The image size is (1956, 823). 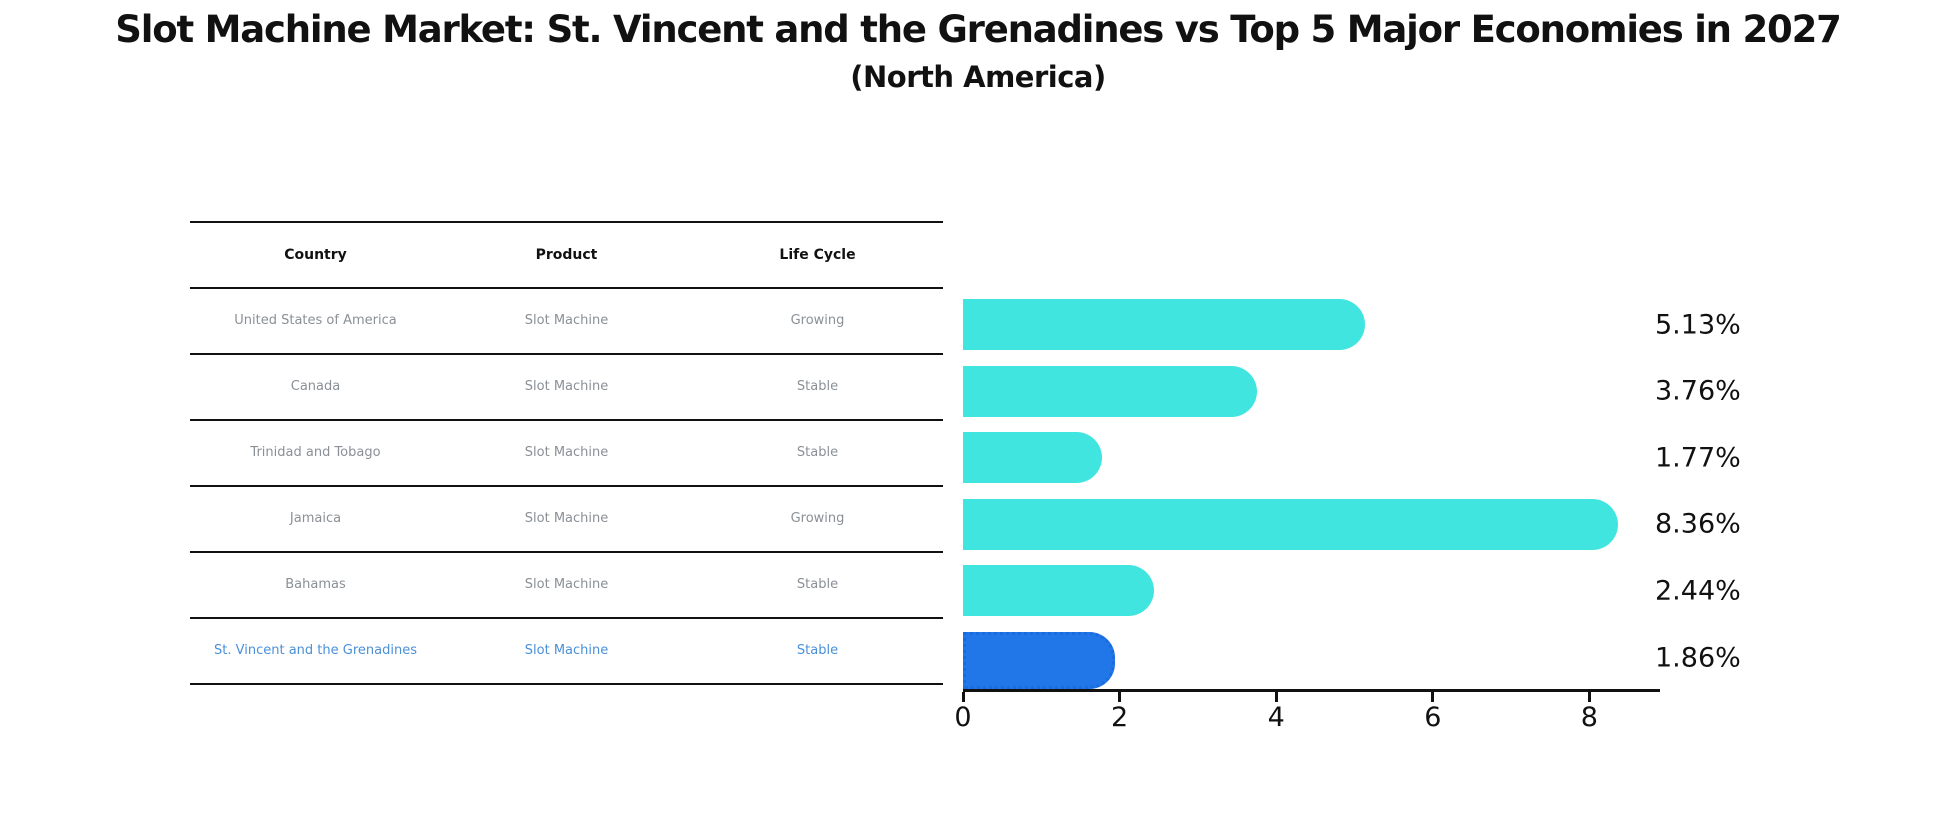 What do you see at coordinates (1039, 660) in the screenshot?
I see `bar-highlight` at bounding box center [1039, 660].